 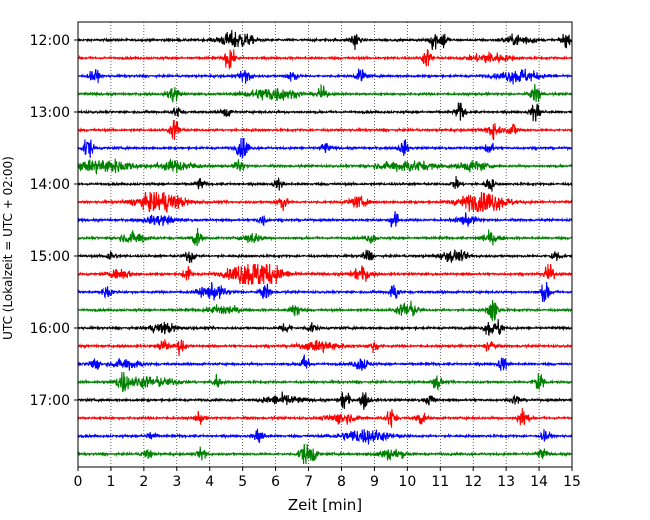 What do you see at coordinates (473, 482) in the screenshot?
I see `x-tick-label: 12` at bounding box center [473, 482].